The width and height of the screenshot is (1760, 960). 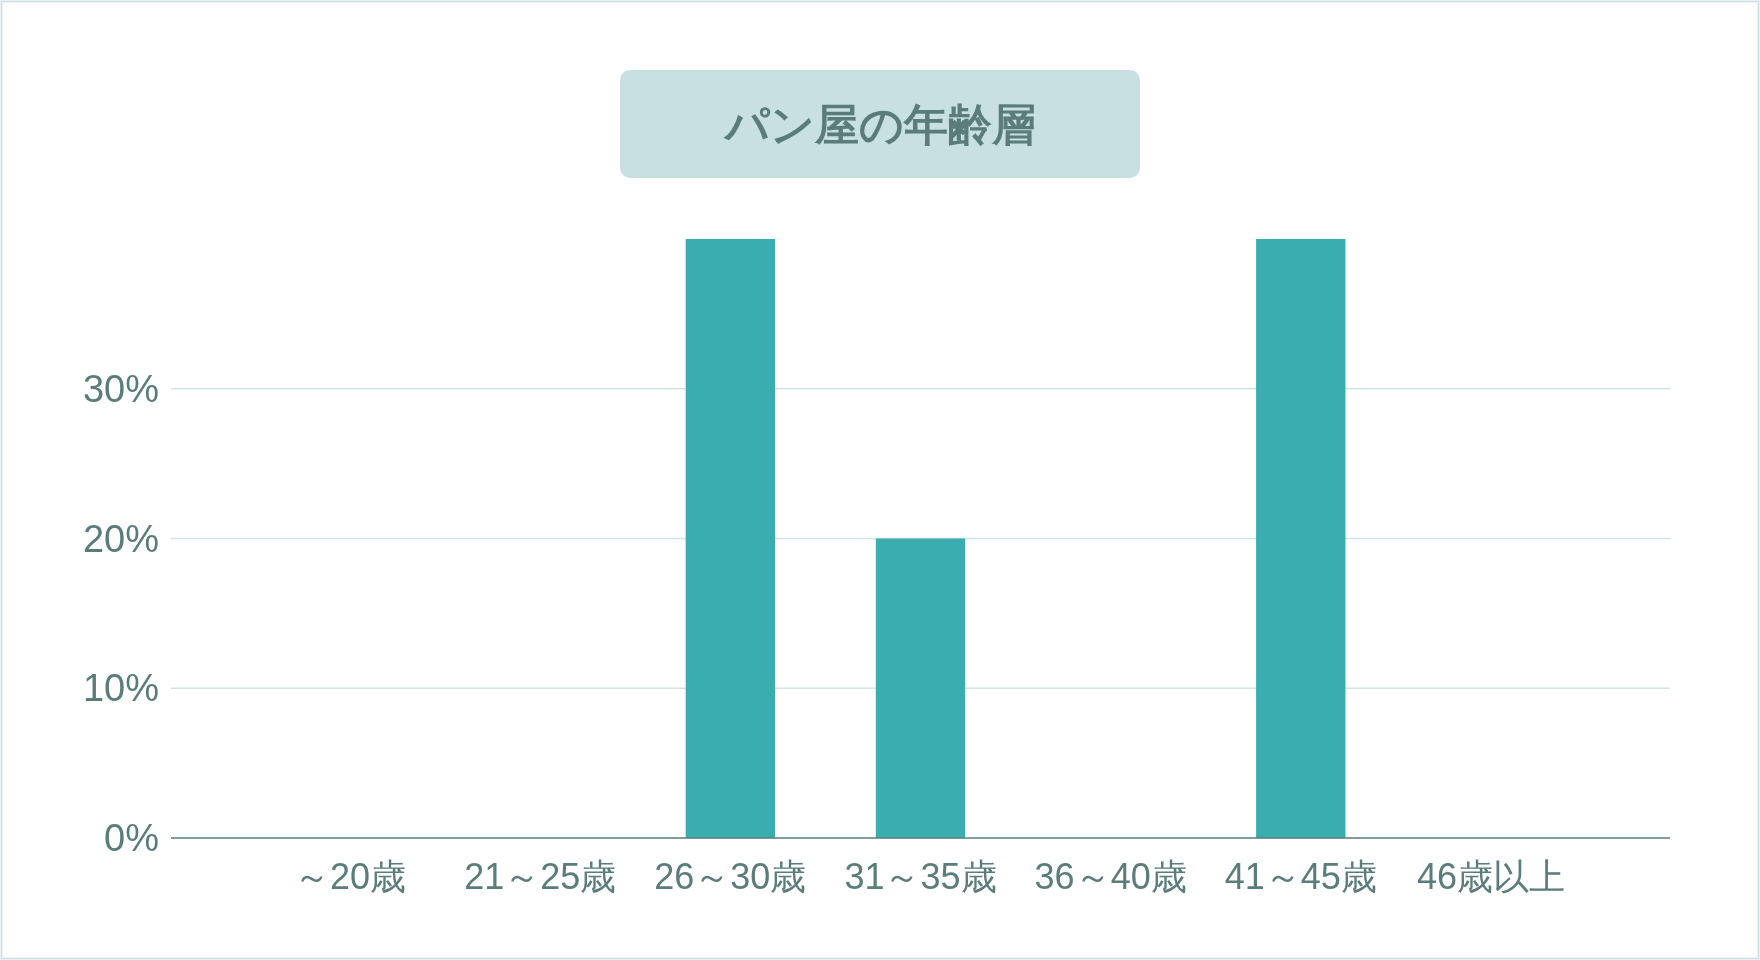 What do you see at coordinates (1490, 876) in the screenshot?
I see `x-tick-label: 46歳以上` at bounding box center [1490, 876].